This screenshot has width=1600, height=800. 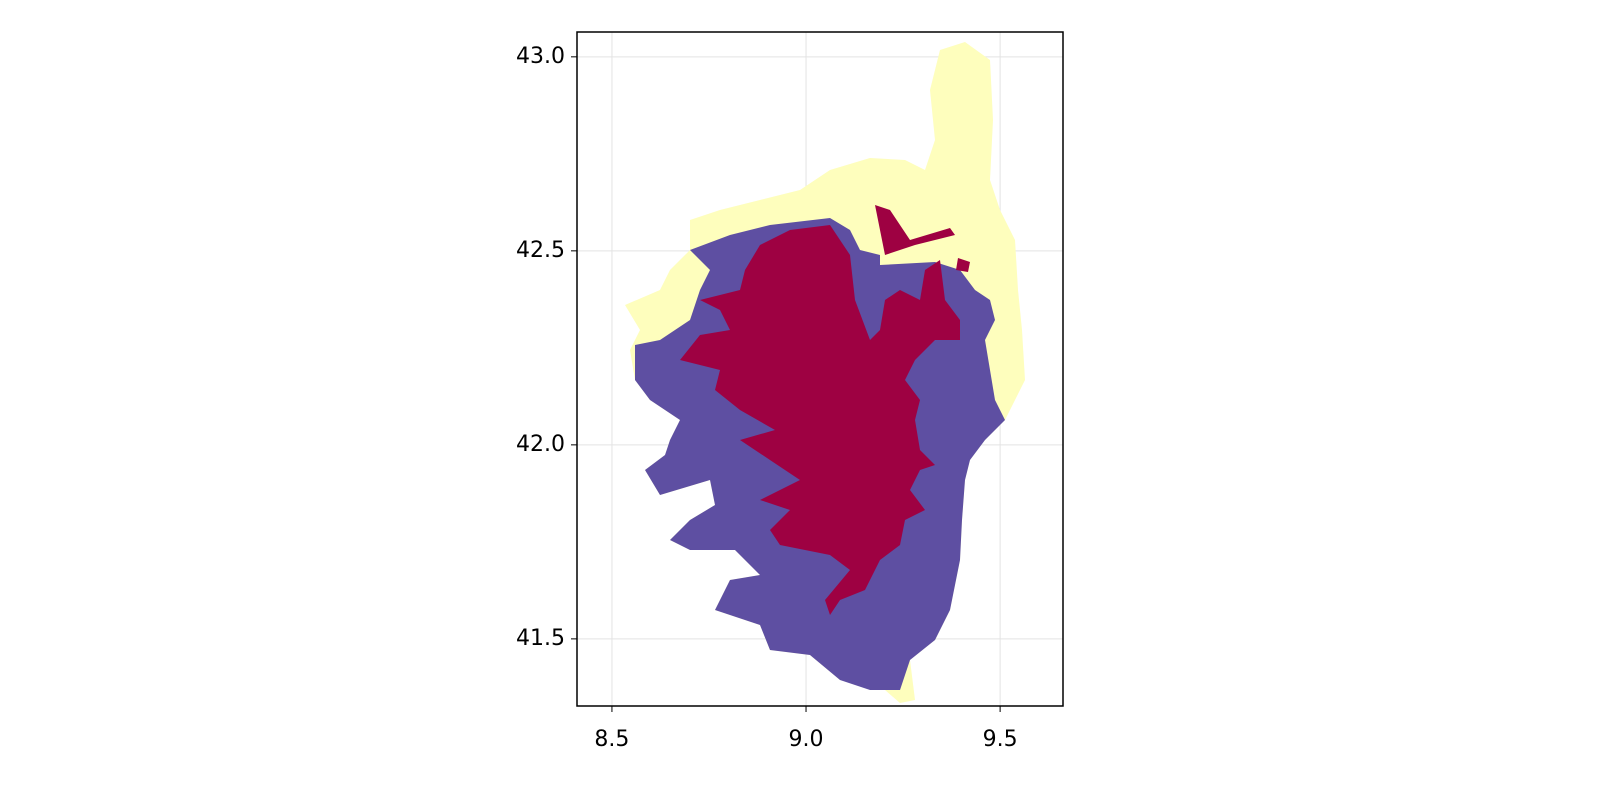 I want to click on y-tick-label: 42.0, so click(x=540, y=444).